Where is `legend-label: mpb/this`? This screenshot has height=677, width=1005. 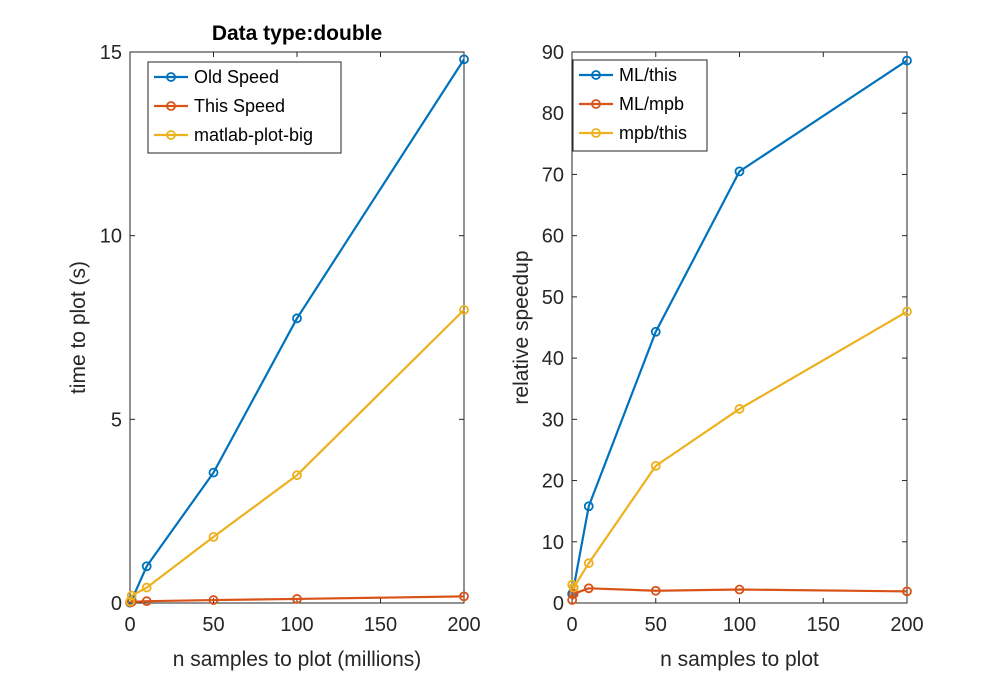
legend-label: mpb/this is located at coordinates (653, 133).